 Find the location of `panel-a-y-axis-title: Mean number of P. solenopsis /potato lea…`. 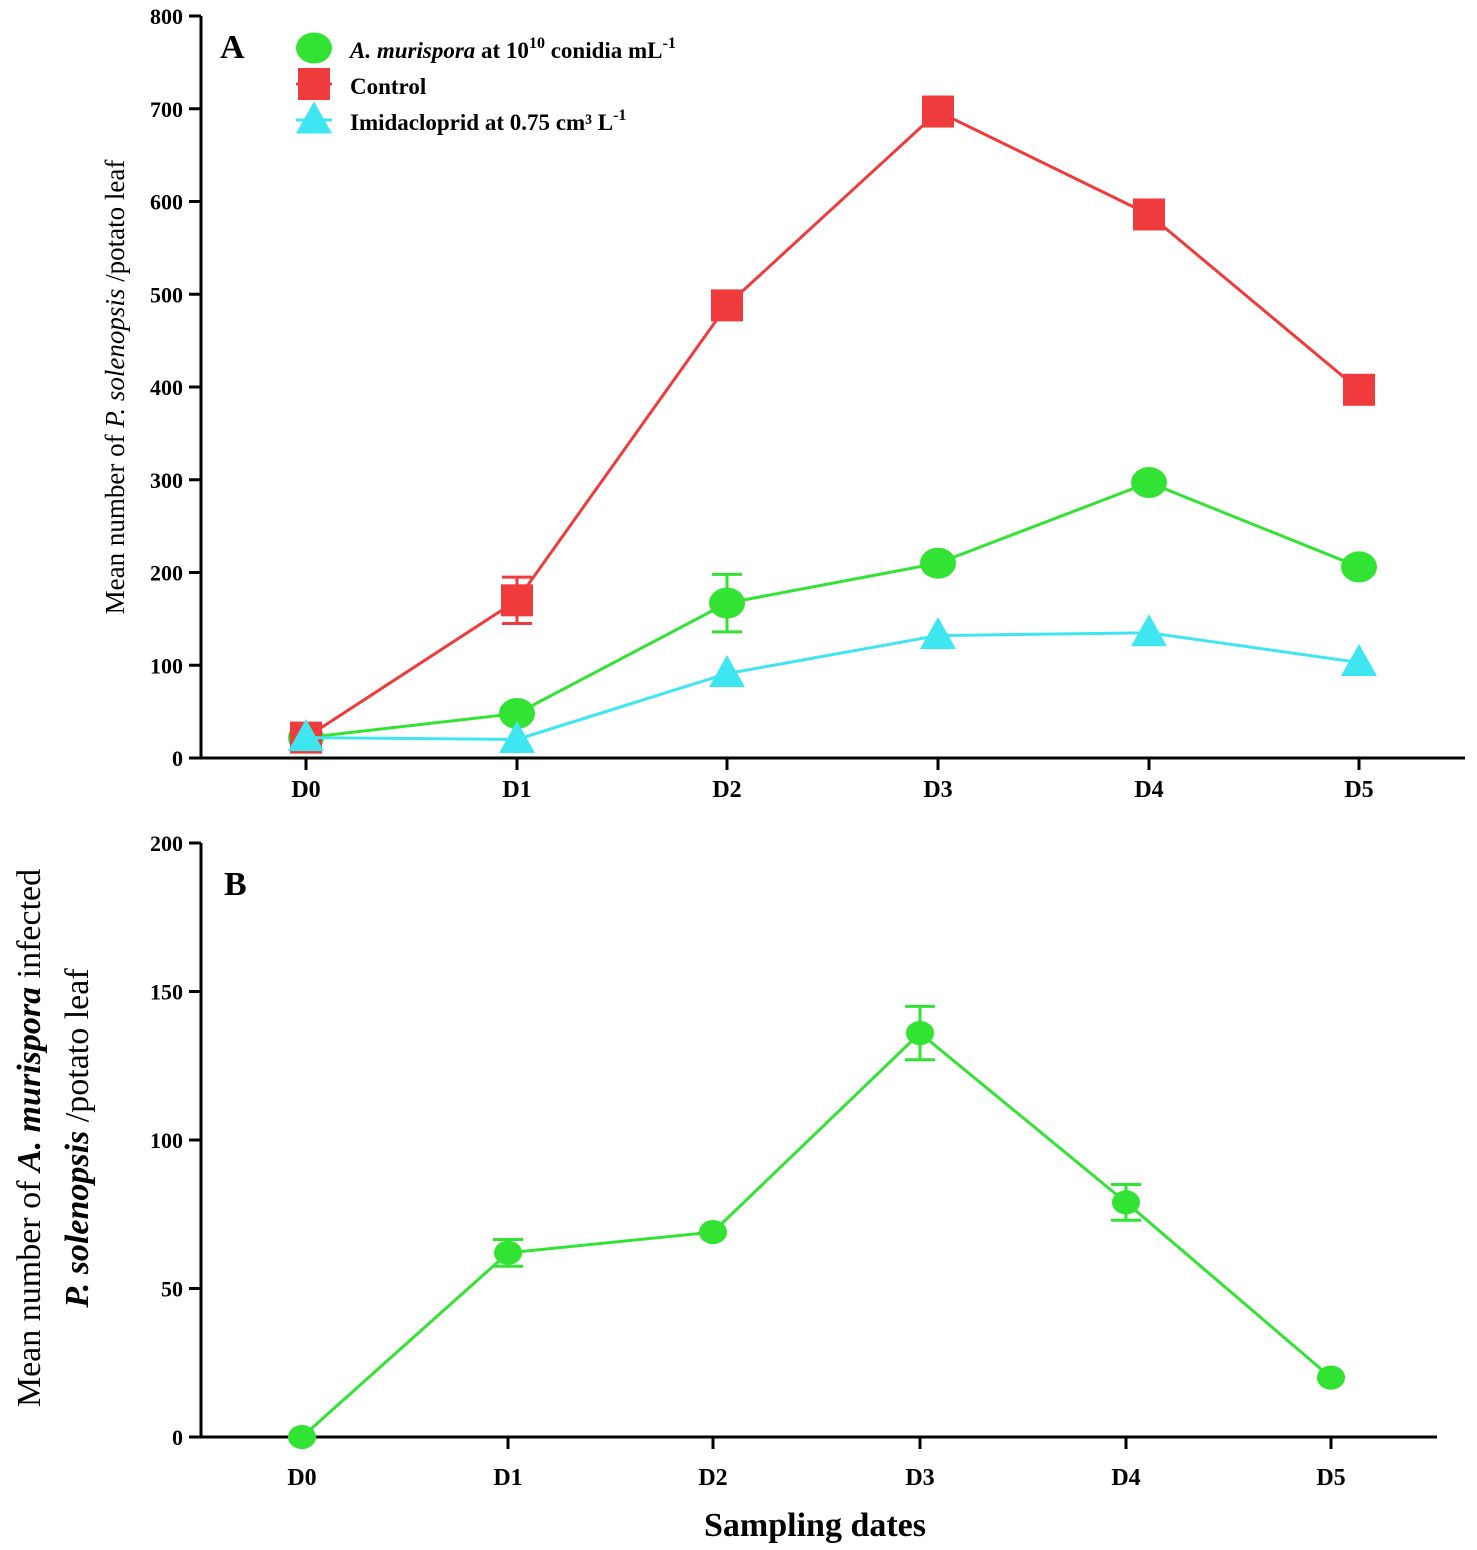

panel-a-y-axis-title: Mean number of P. solenopsis /potato lea… is located at coordinates (115, 387).